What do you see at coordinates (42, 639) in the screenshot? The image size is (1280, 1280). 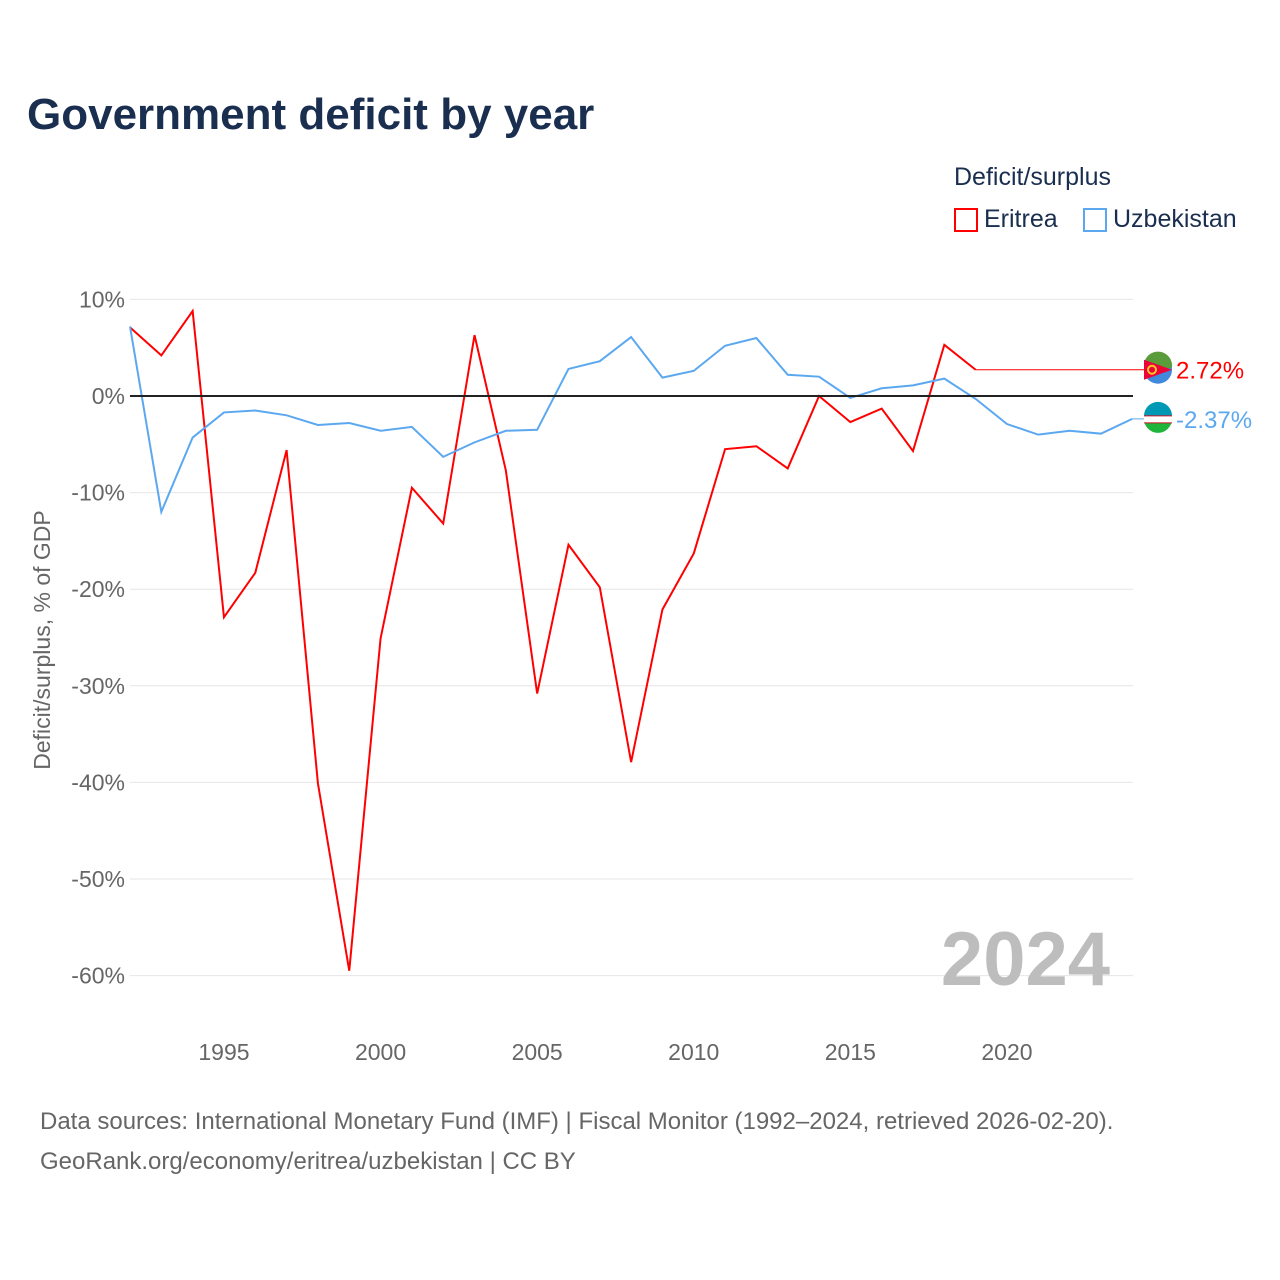 I see `y-axis-label: Deficit/surplus, % of GDP` at bounding box center [42, 639].